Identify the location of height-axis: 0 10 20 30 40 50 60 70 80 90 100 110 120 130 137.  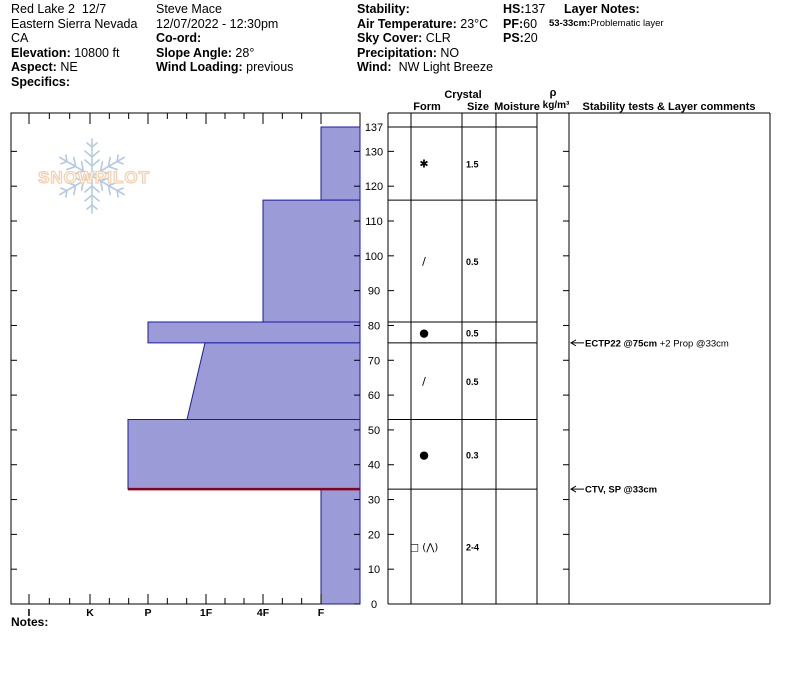
(374, 366).